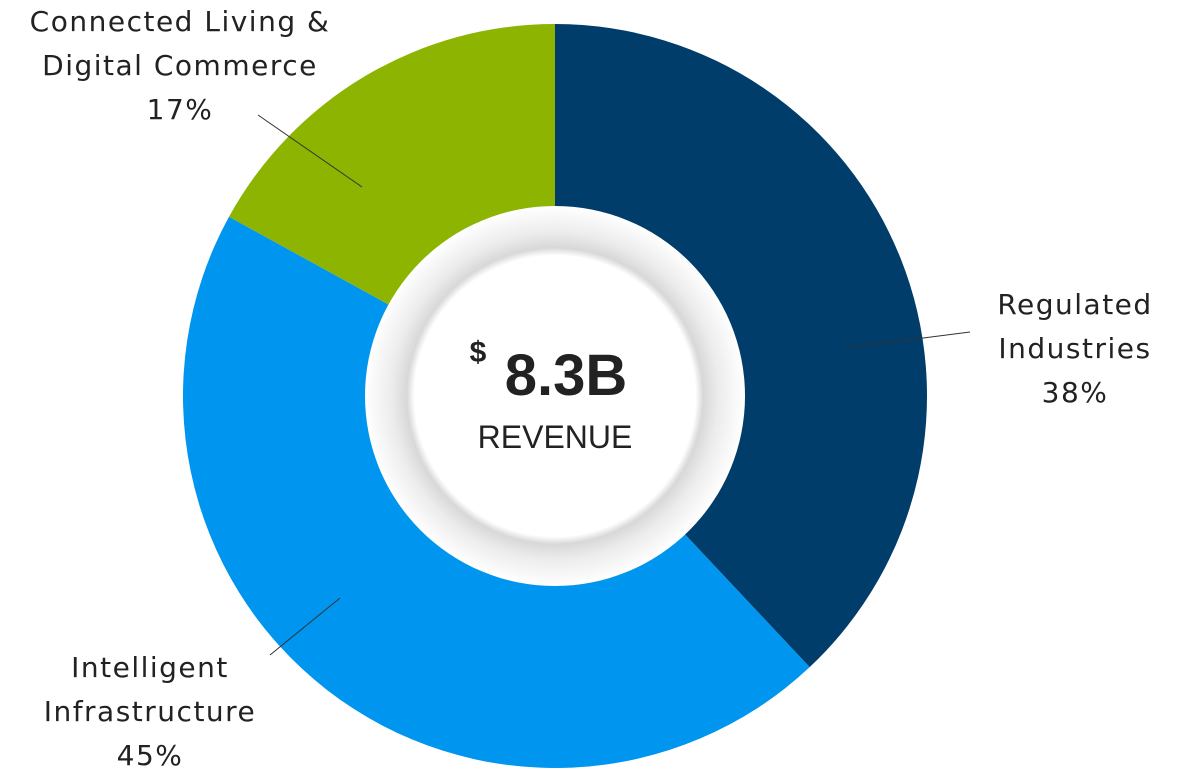  Describe the element at coordinates (1075, 392) in the screenshot. I see `value-label: 38%` at that location.